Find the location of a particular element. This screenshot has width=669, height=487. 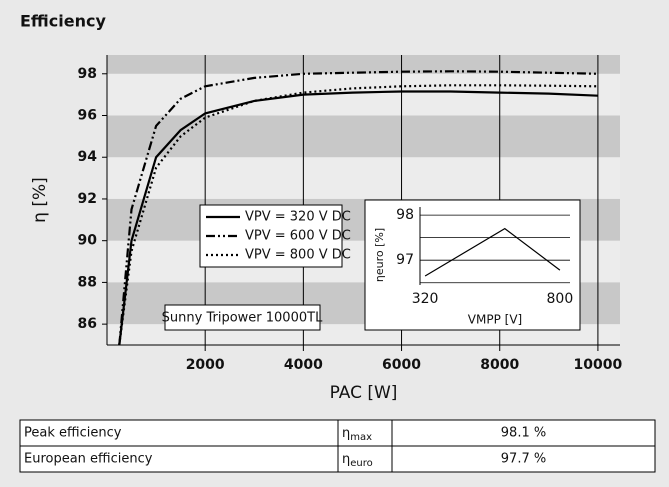

title: Efficiency is located at coordinates (63, 21).